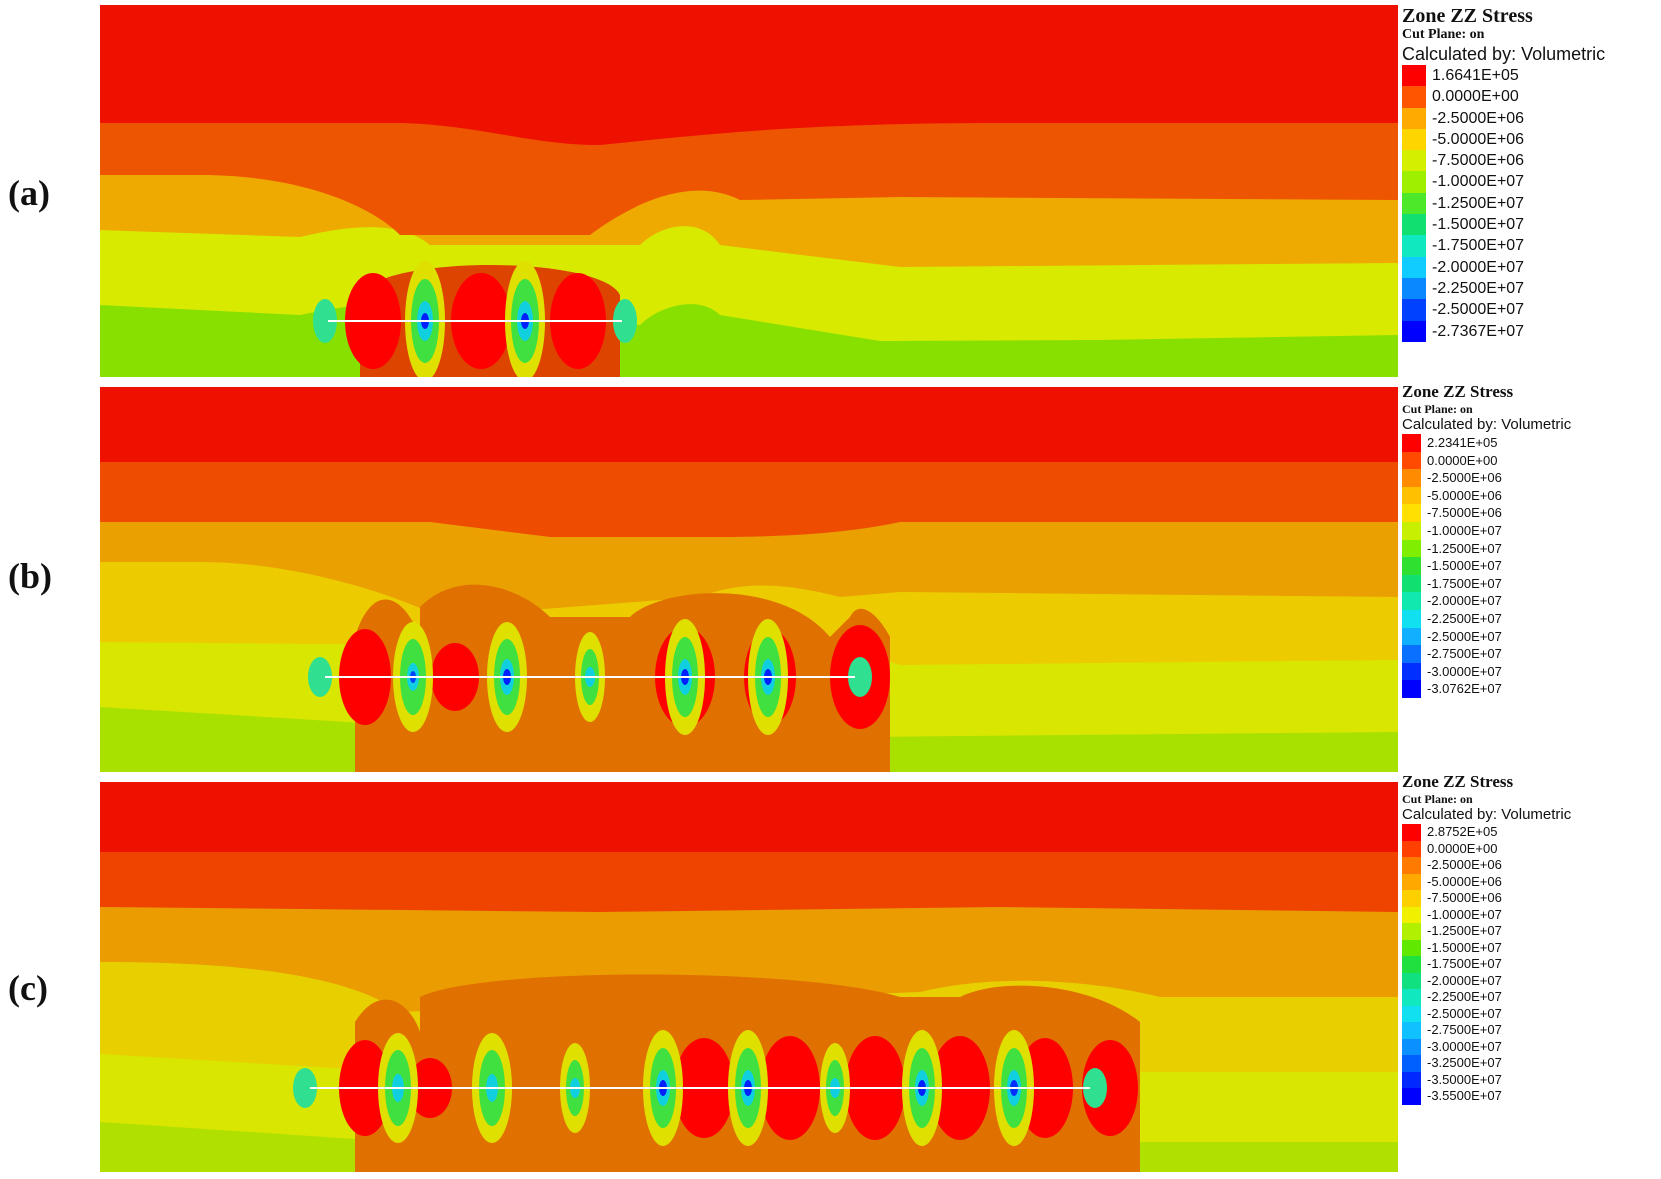 This screenshot has height=1179, width=1661. Describe the element at coordinates (1486, 689) in the screenshot. I see `legend-entry: -3.0762E+07` at that location.